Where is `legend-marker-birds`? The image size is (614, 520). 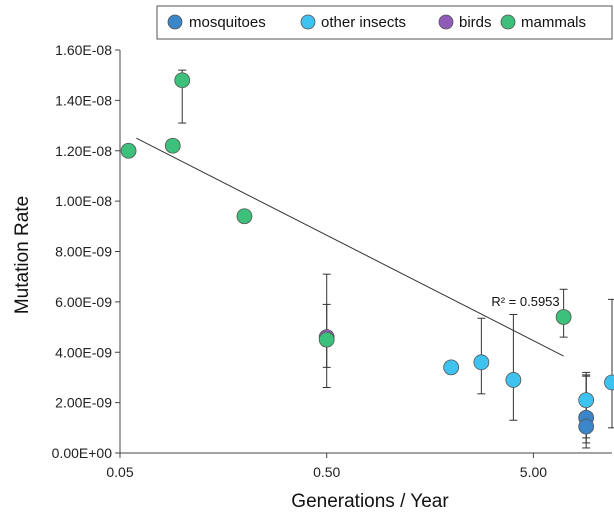
legend-marker-birds is located at coordinates (446, 22).